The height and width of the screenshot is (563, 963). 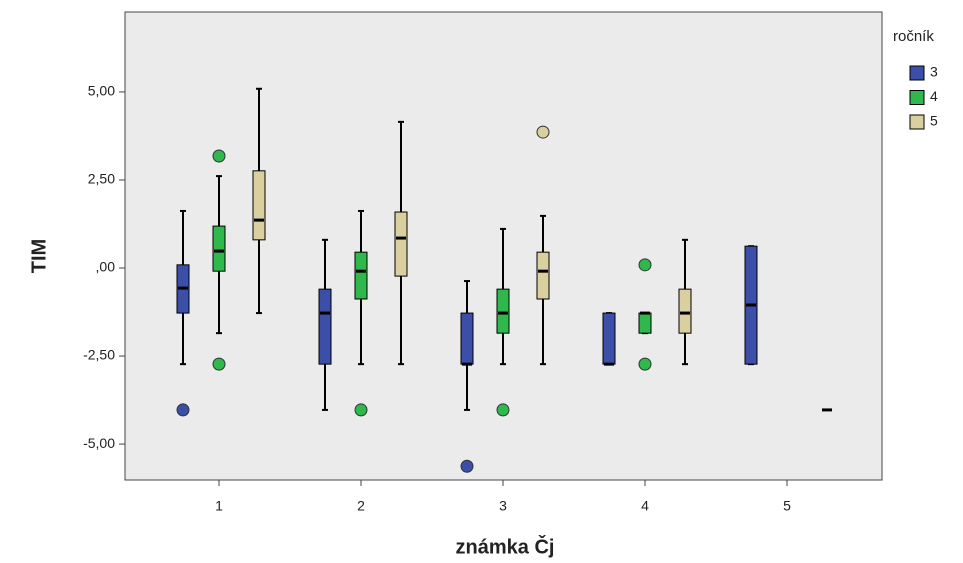 What do you see at coordinates (39, 256) in the screenshot?
I see `y-axis-label: TIM` at bounding box center [39, 256].